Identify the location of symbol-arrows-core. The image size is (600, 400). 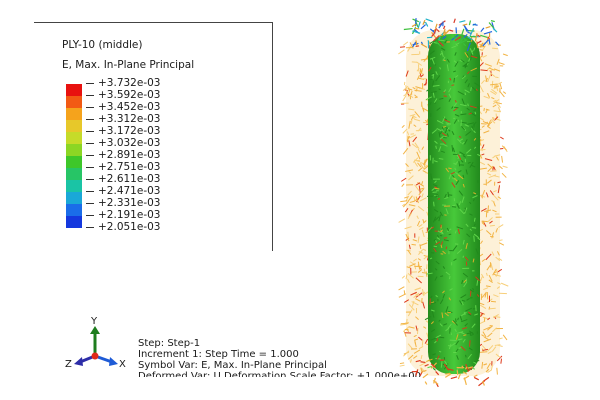
(452, 206).